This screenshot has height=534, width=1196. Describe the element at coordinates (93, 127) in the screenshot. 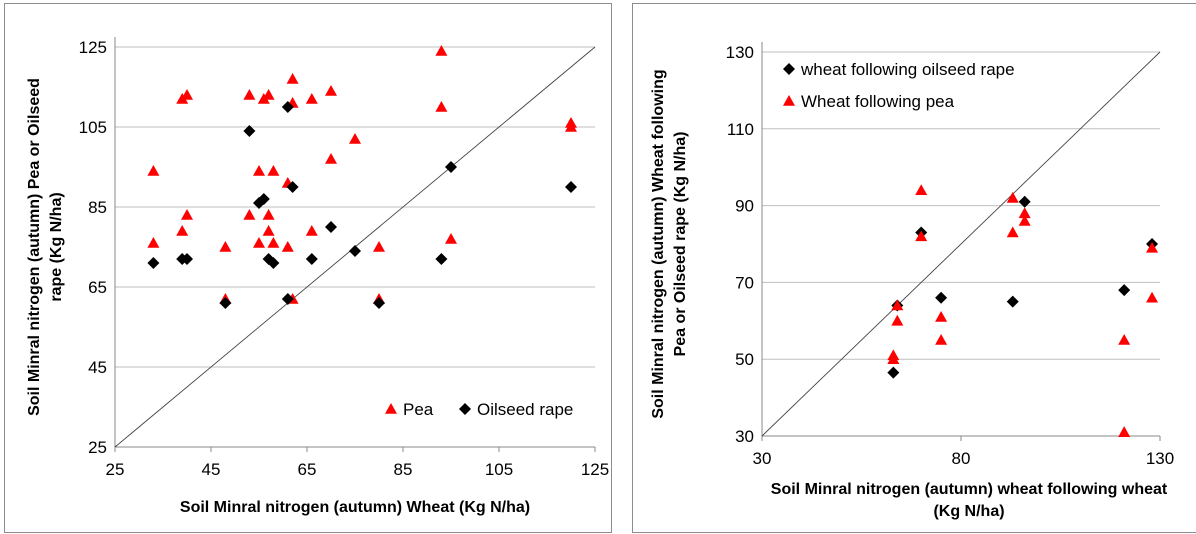

I see `y-tick-label: 105` at that location.